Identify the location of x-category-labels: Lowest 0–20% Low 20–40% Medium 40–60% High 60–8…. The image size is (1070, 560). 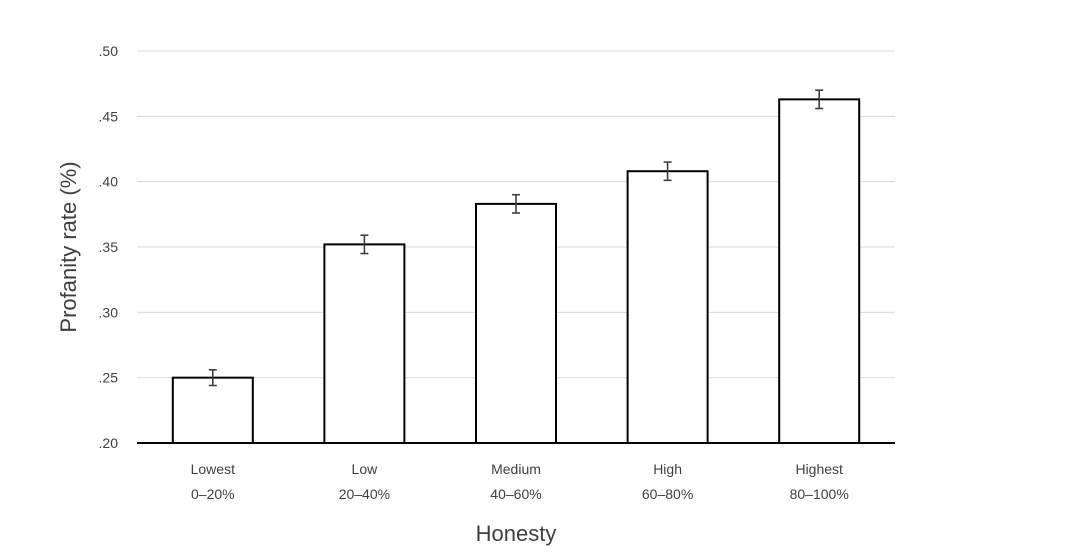
(520, 481).